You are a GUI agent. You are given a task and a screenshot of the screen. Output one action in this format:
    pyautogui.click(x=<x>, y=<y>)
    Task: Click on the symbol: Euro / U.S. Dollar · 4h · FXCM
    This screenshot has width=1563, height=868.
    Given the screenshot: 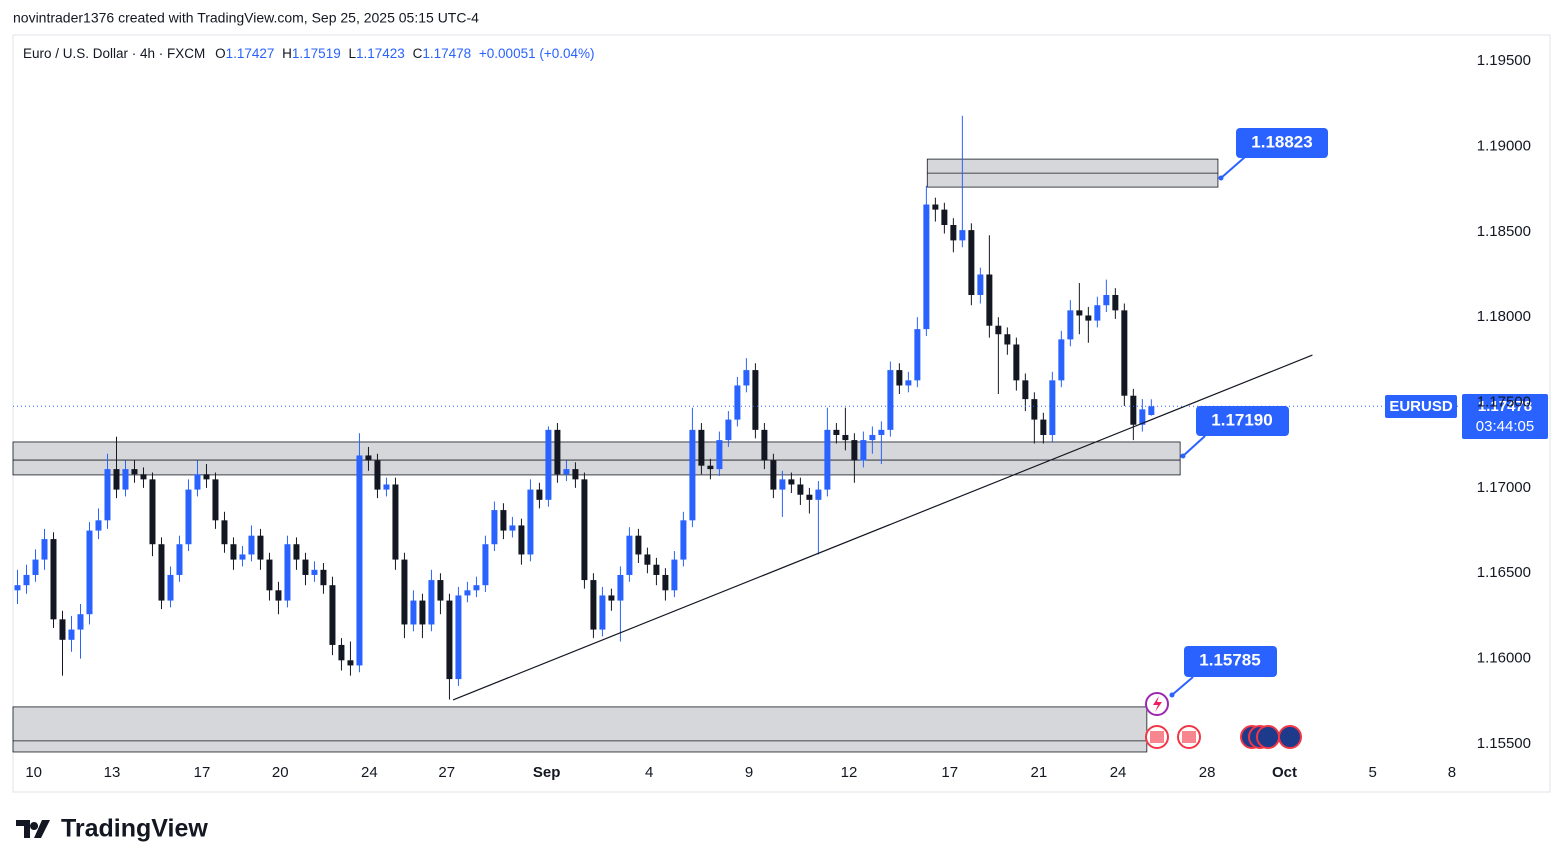 What is the action you would take?
    pyautogui.click(x=114, y=53)
    